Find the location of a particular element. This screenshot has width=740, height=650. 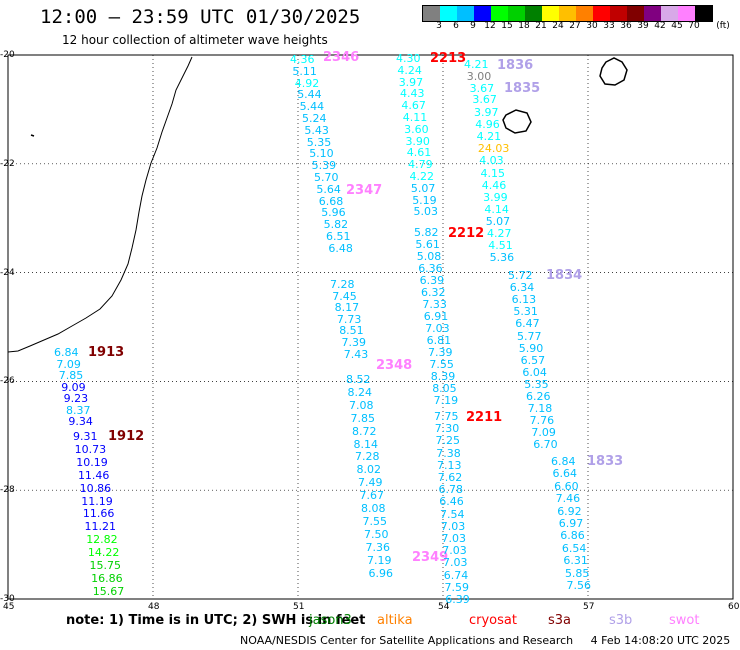

colorbar is located at coordinates (567, 13).